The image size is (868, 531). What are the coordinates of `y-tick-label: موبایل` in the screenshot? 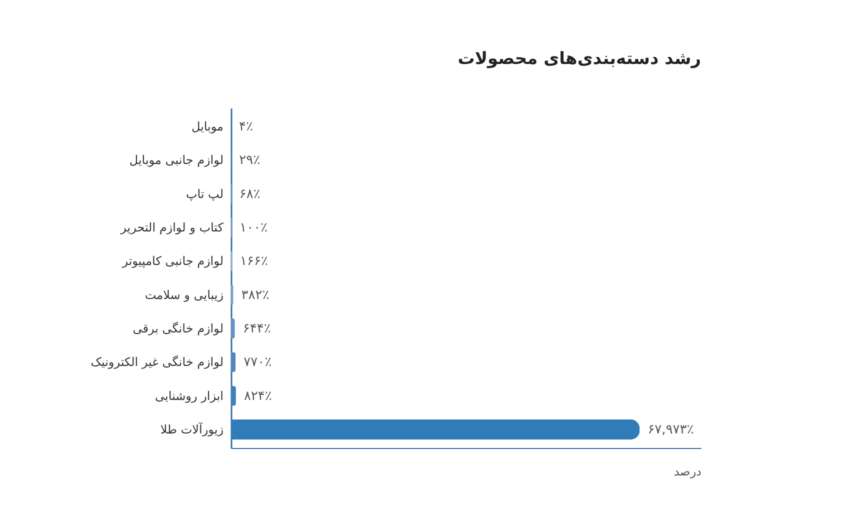 It's located at (207, 127).